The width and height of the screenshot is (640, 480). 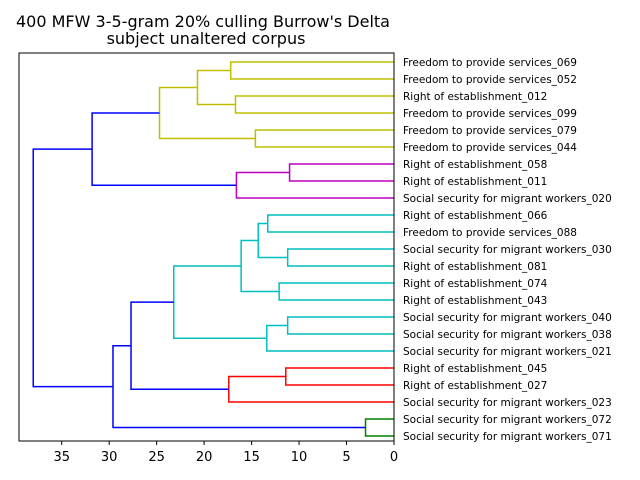 What do you see at coordinates (475, 165) in the screenshot?
I see `leaf-label: Right of establishment_058` at bounding box center [475, 165].